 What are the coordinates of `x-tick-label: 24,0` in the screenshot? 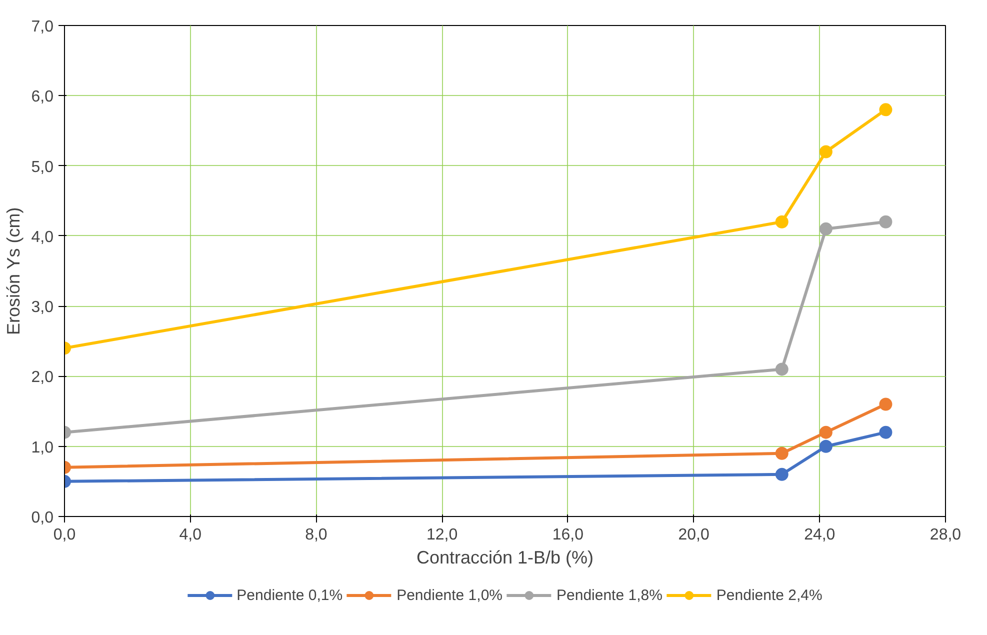 It's located at (820, 535).